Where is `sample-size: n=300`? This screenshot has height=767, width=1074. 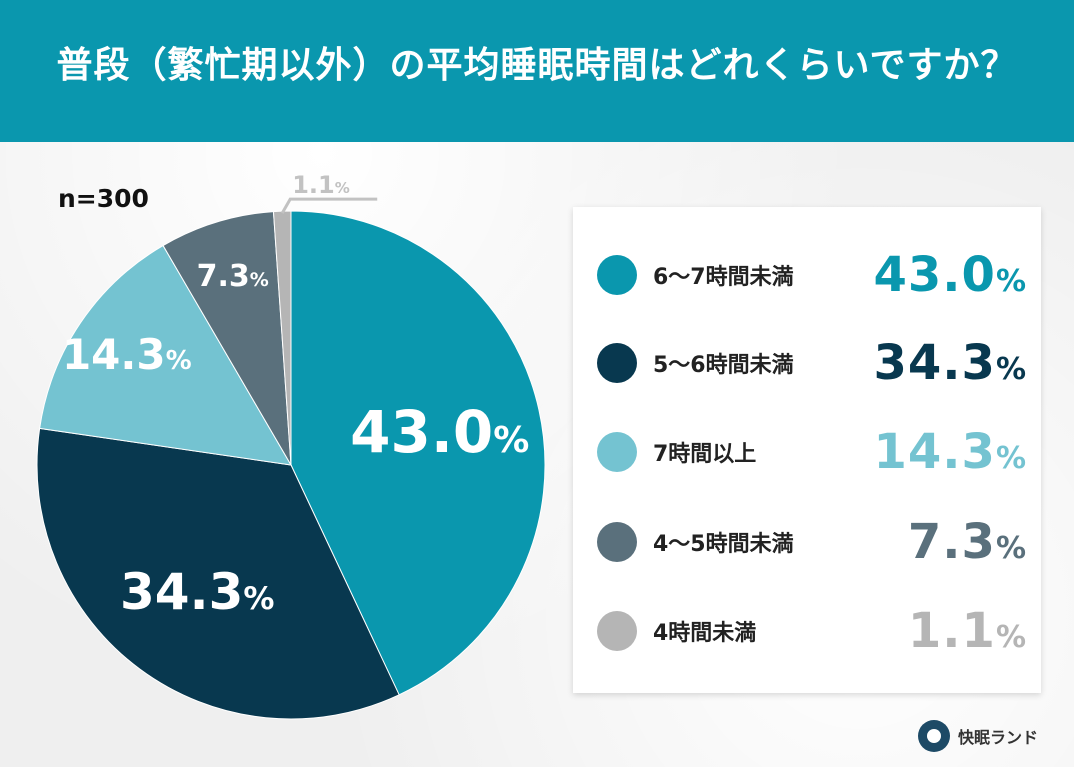
sample-size: n=300 is located at coordinates (103, 198).